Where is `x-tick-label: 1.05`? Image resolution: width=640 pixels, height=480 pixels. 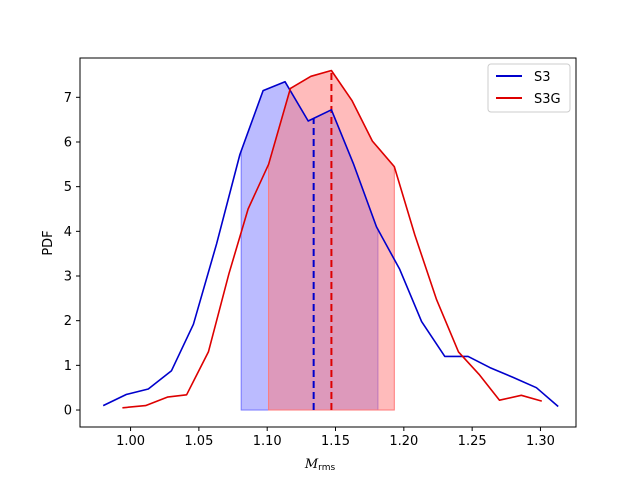 x-tick-label: 1.05 is located at coordinates (198, 441).